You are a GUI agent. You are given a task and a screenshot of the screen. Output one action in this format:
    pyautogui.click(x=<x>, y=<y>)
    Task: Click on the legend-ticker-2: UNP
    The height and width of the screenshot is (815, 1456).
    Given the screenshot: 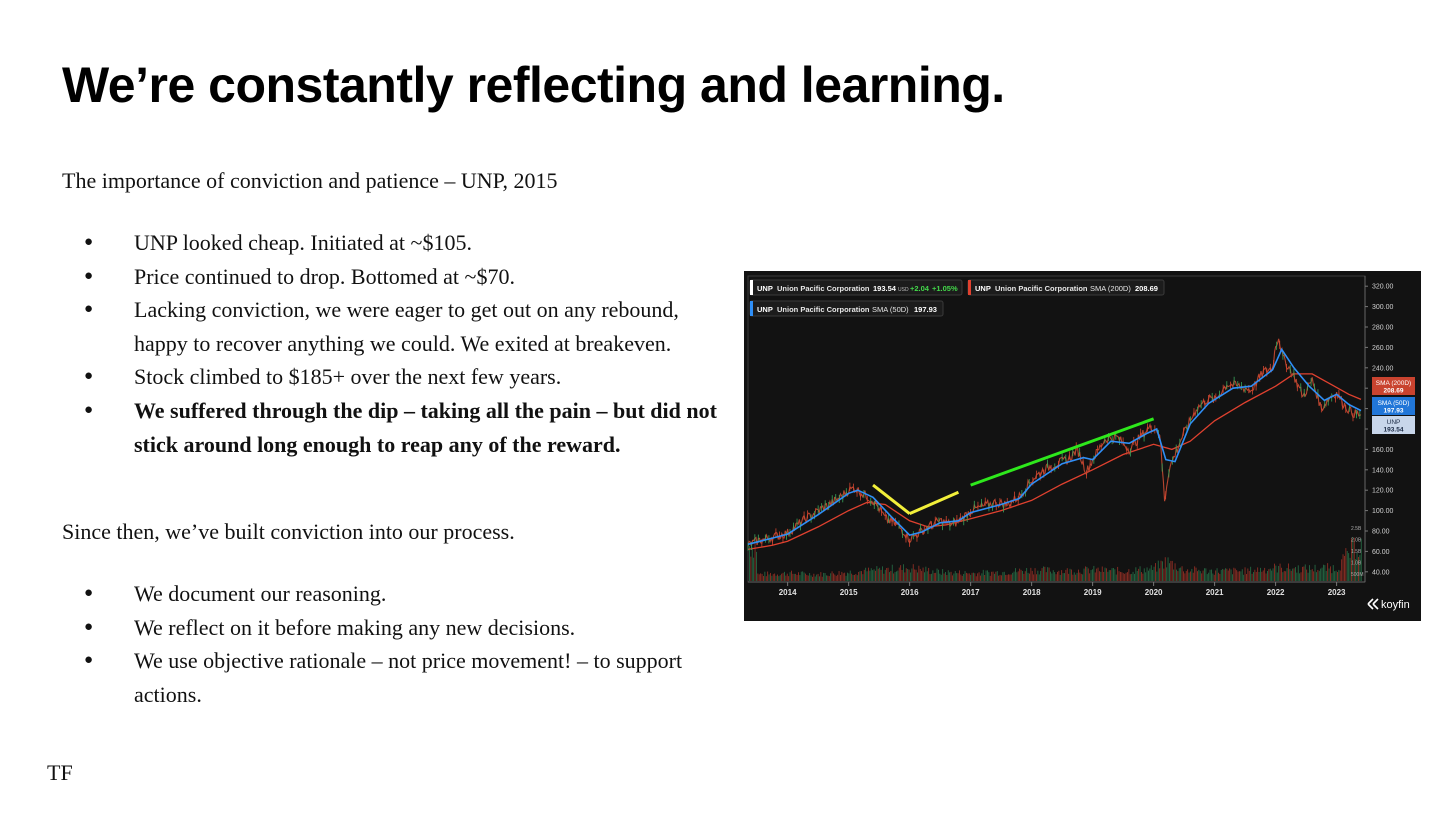 What is the action you would take?
    pyautogui.click(x=983, y=288)
    